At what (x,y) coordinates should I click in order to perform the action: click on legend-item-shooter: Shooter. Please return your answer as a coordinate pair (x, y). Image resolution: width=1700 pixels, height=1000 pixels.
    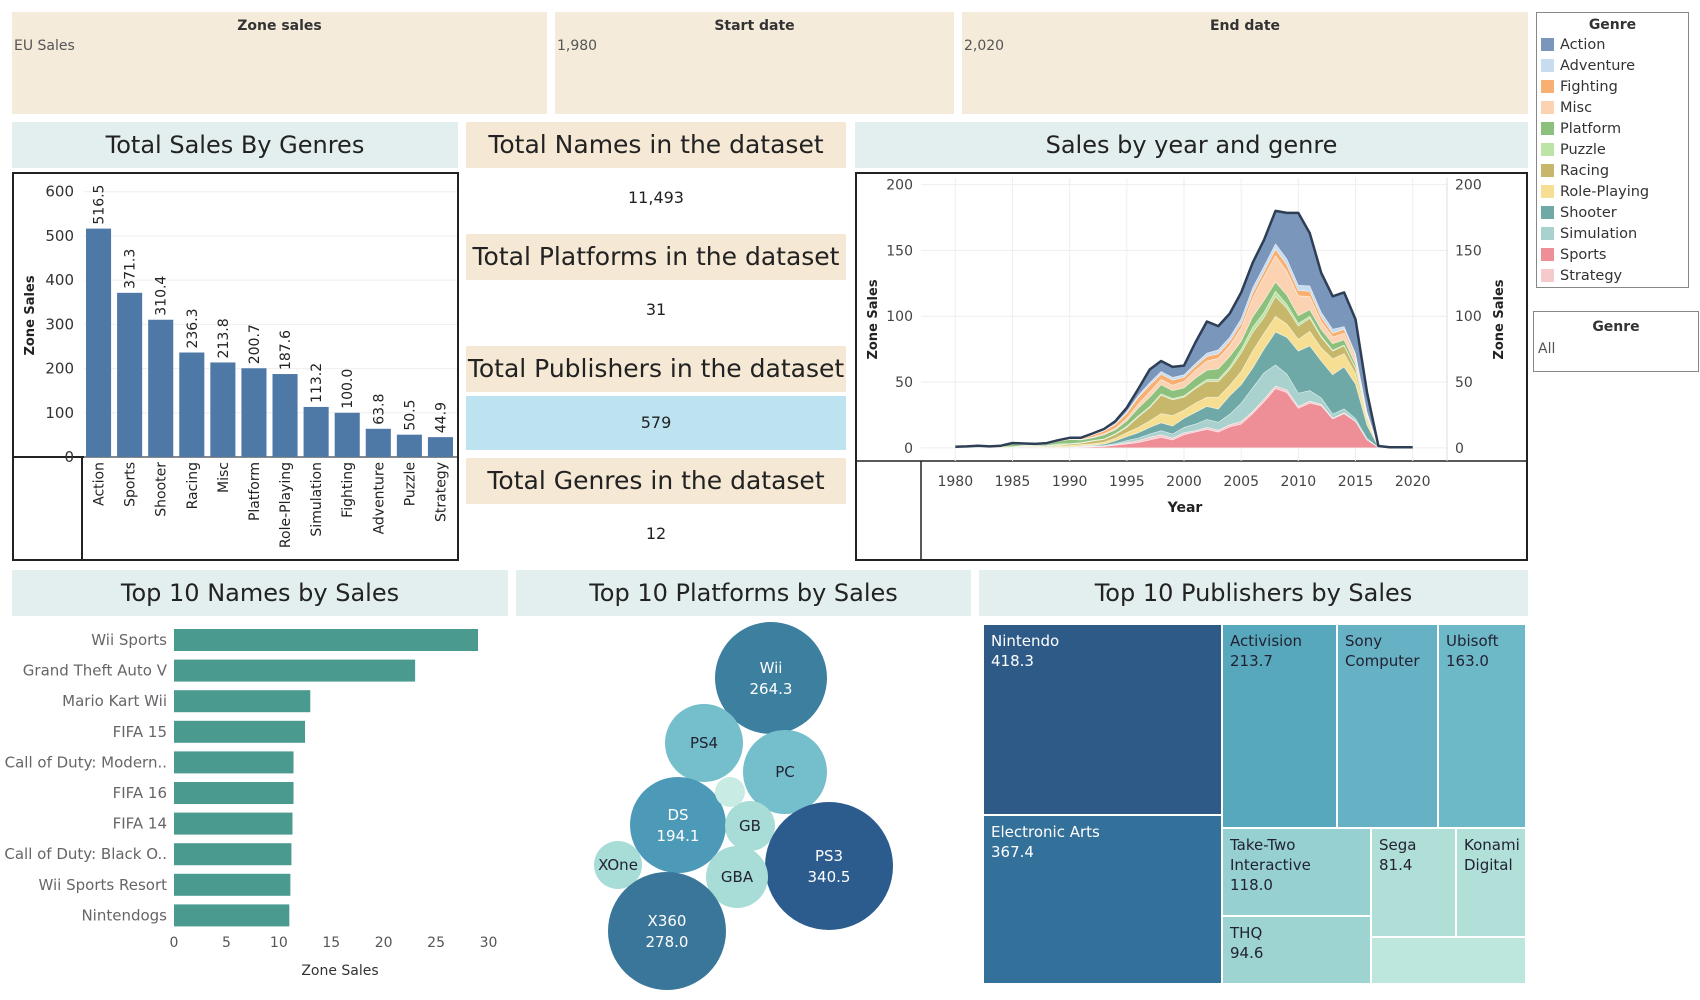
    Looking at the image, I should click on (1612, 213).